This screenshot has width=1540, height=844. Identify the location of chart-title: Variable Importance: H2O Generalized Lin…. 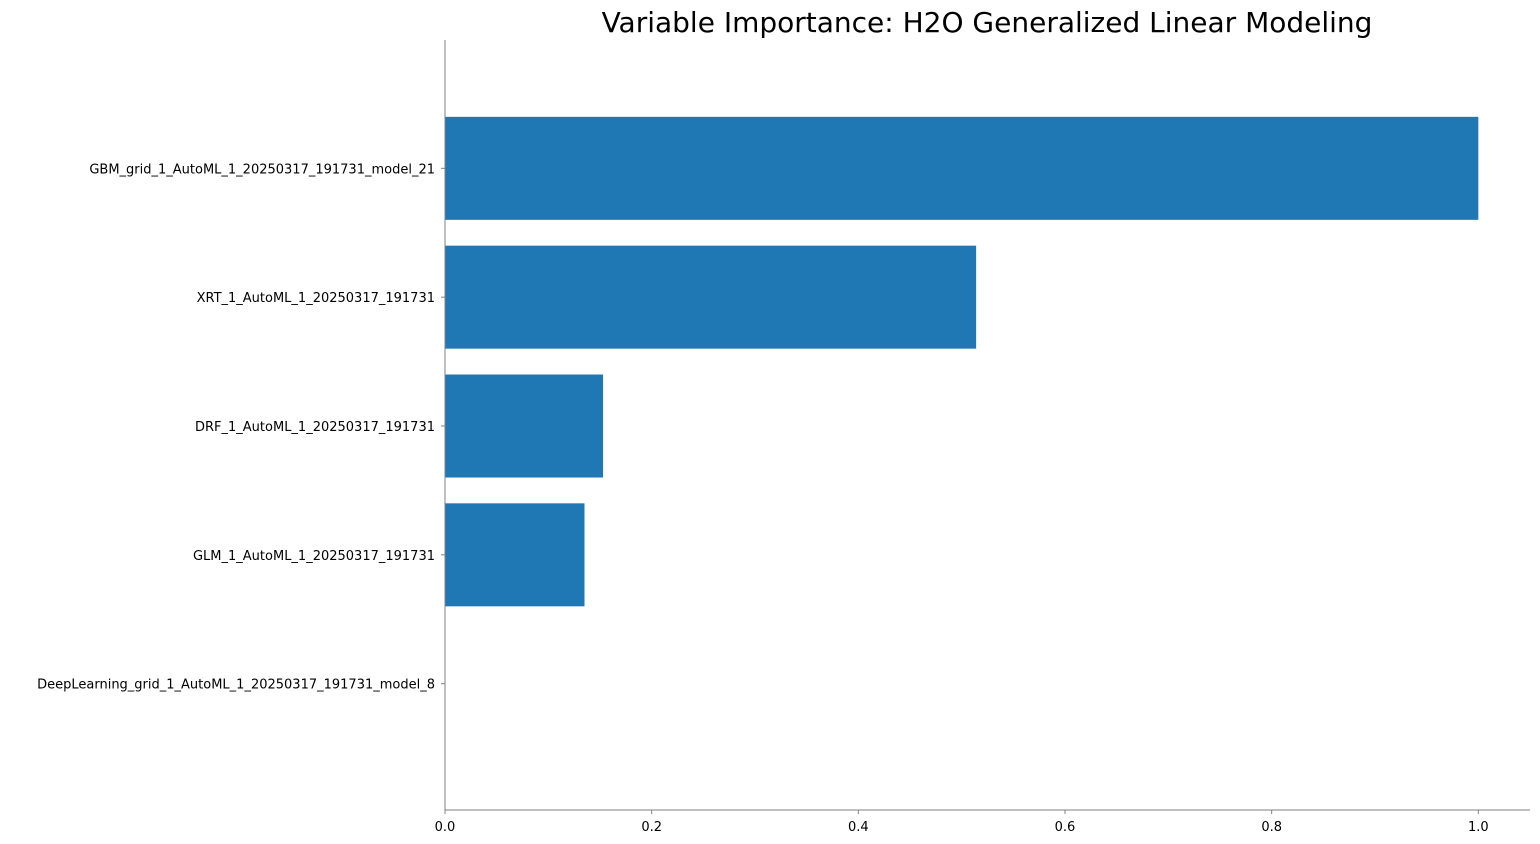
(987, 22).